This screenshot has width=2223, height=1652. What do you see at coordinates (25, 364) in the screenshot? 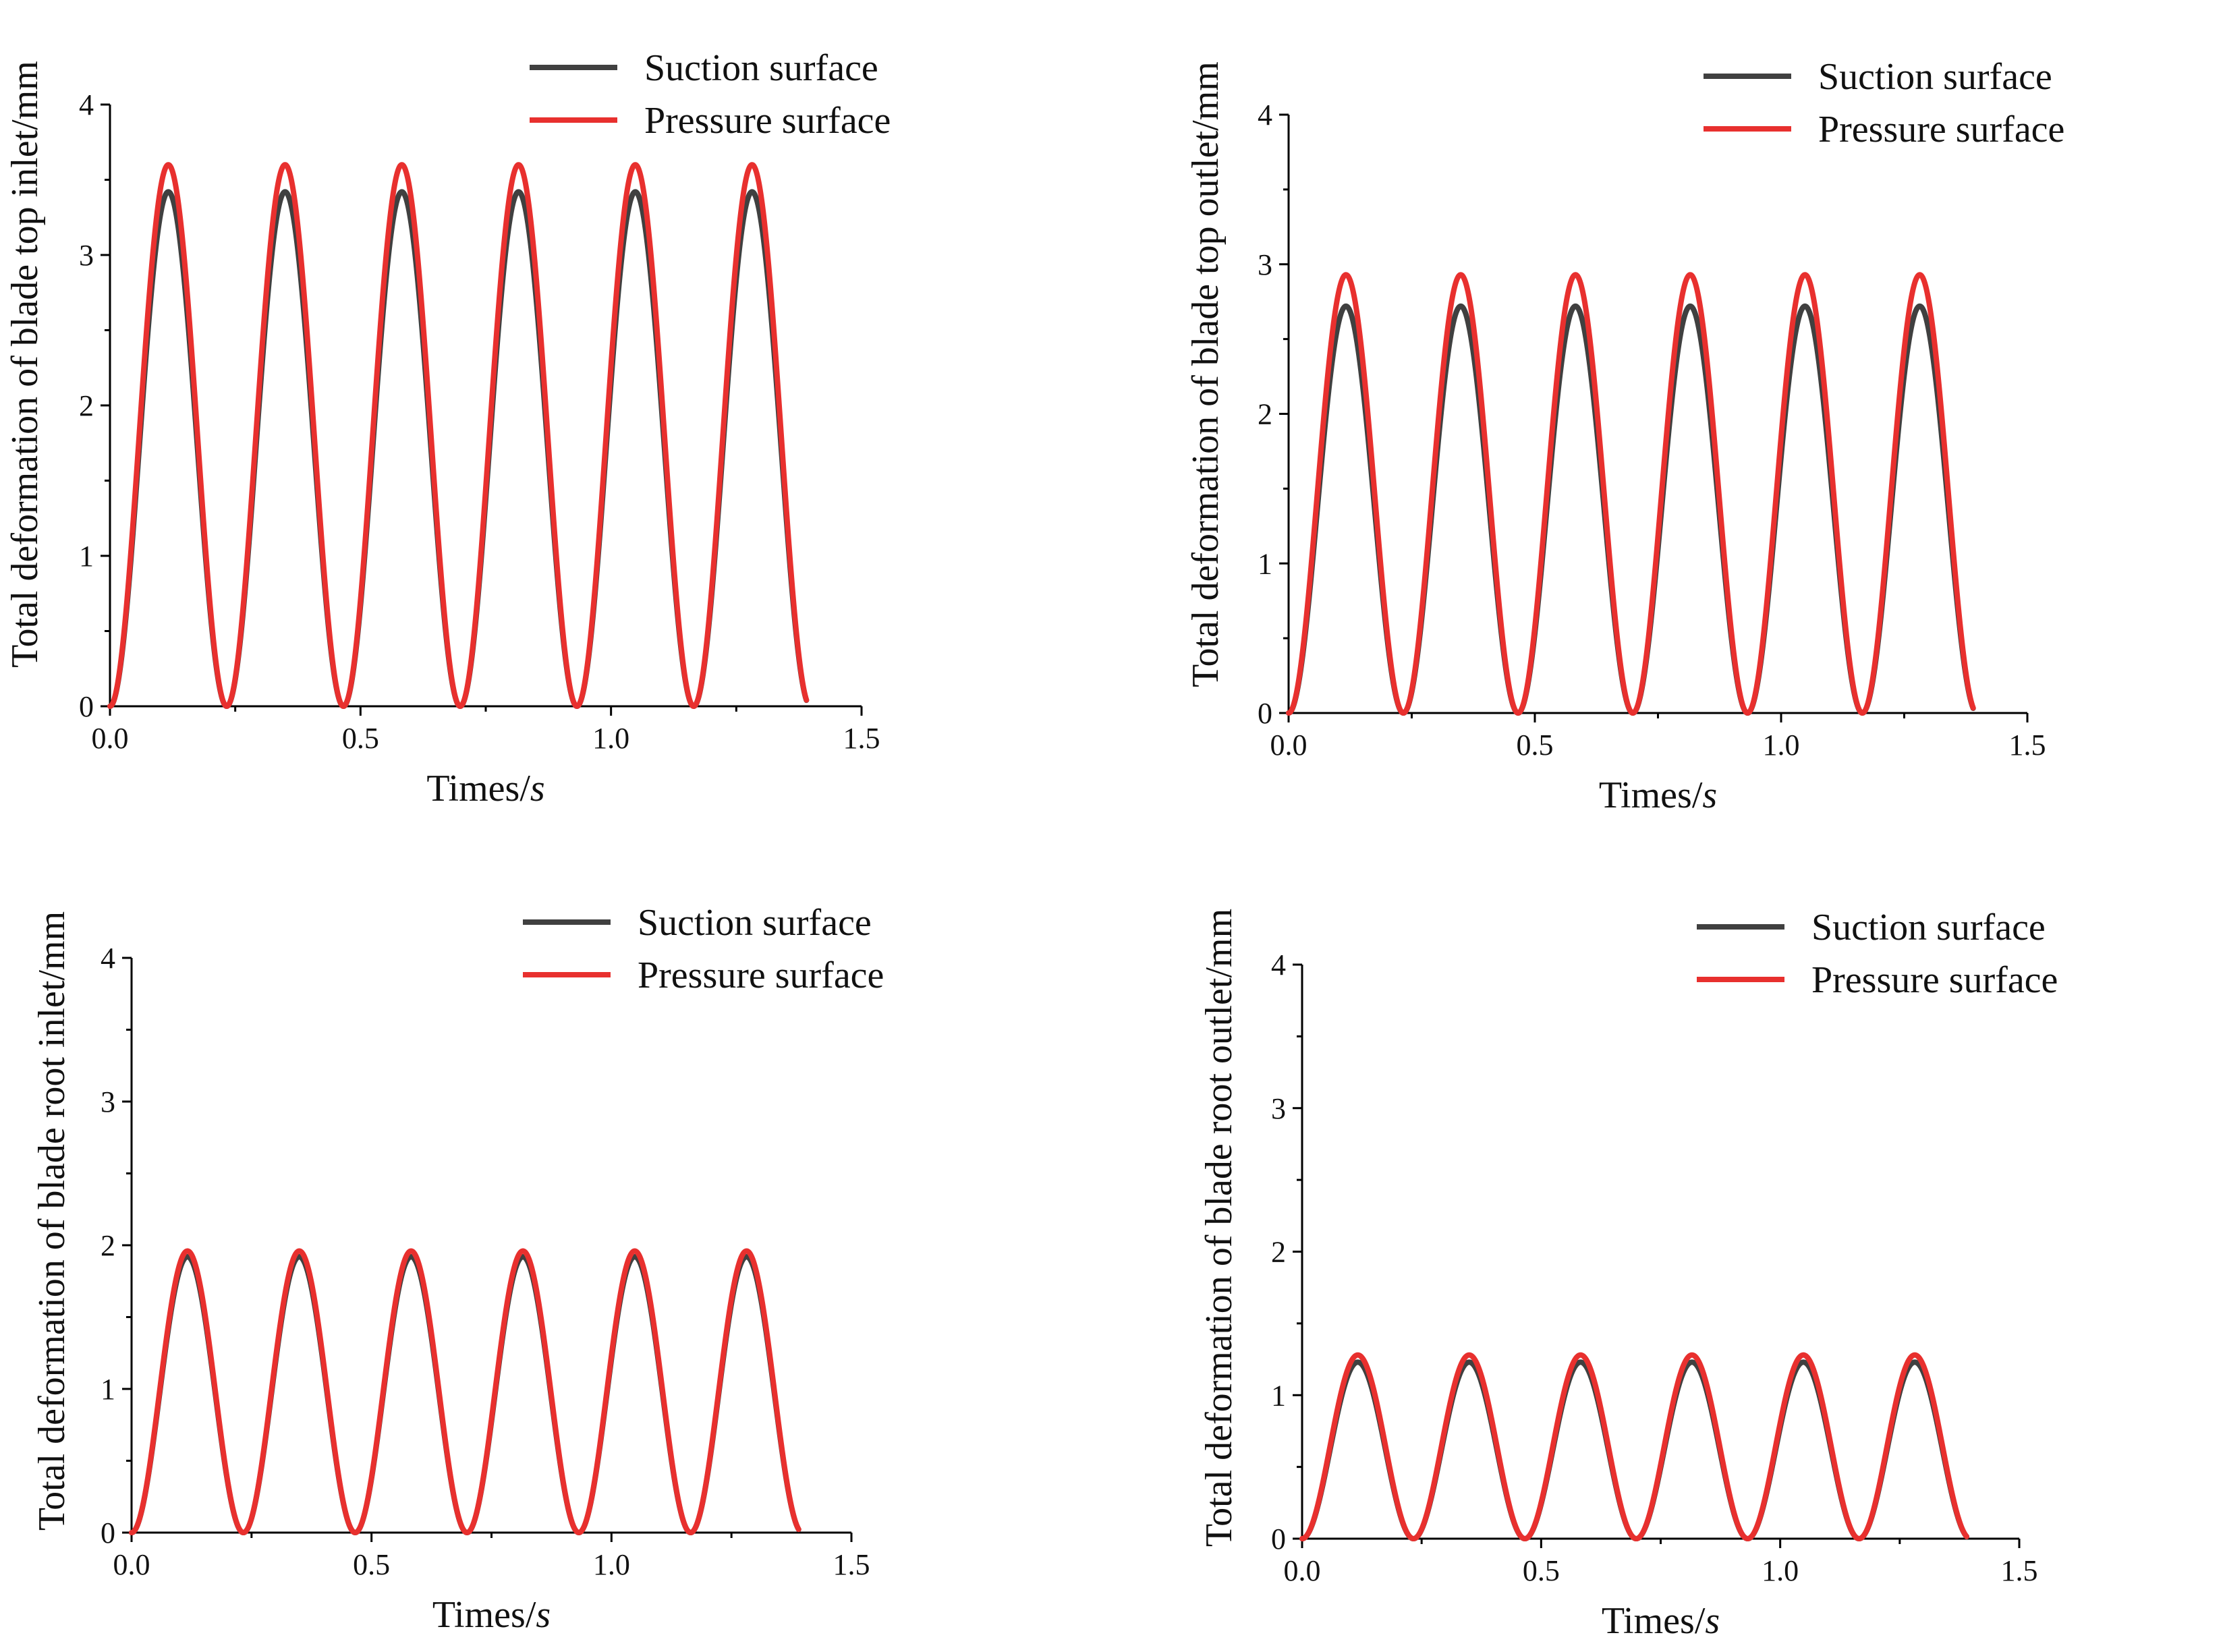
I see `y-axis-title: Total deformation of blade top inlet/mm` at bounding box center [25, 364].